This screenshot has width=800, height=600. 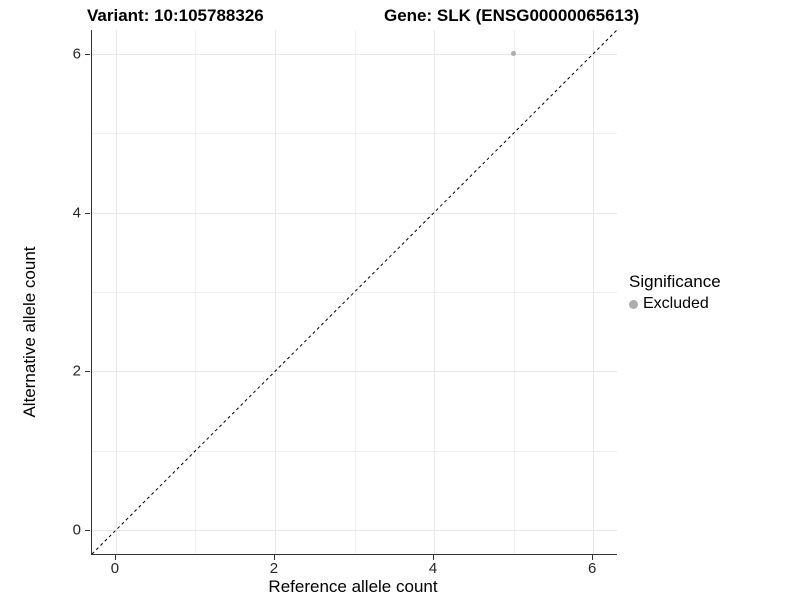 What do you see at coordinates (353, 586) in the screenshot?
I see `x-axis-title: Reference allele count` at bounding box center [353, 586].